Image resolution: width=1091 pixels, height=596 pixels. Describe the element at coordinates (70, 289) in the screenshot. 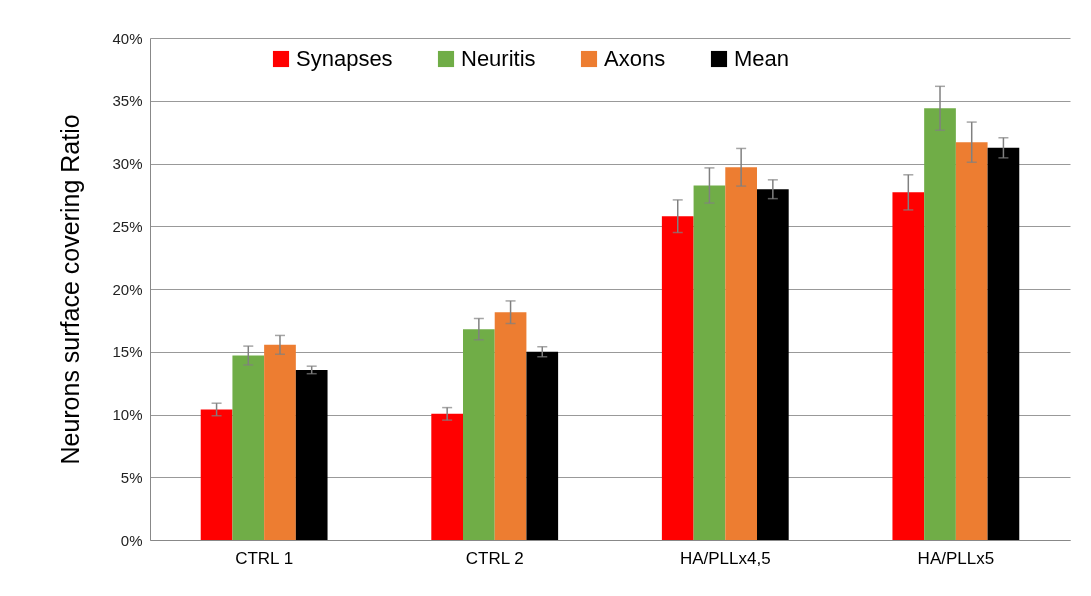

I see `y-axis-title: Neurons surface covering Ratio` at that location.